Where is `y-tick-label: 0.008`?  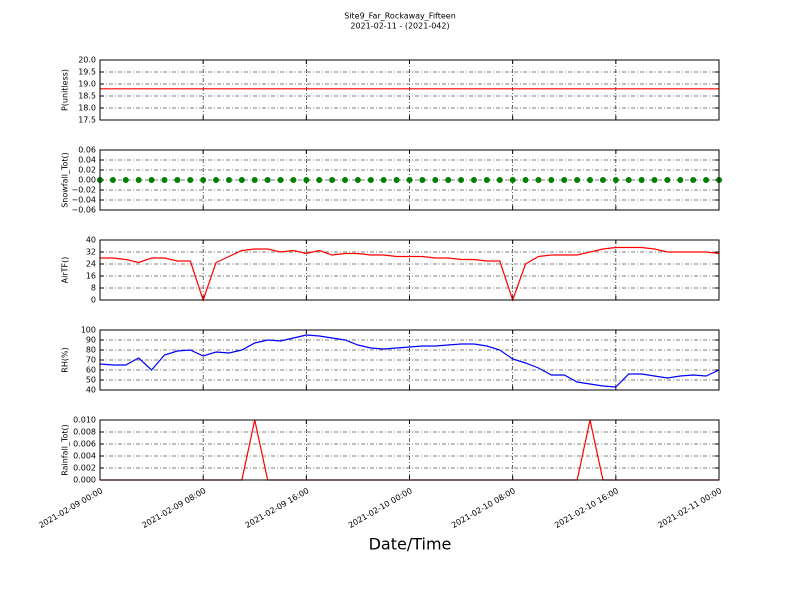 y-tick-label: 0.008 is located at coordinates (84, 432).